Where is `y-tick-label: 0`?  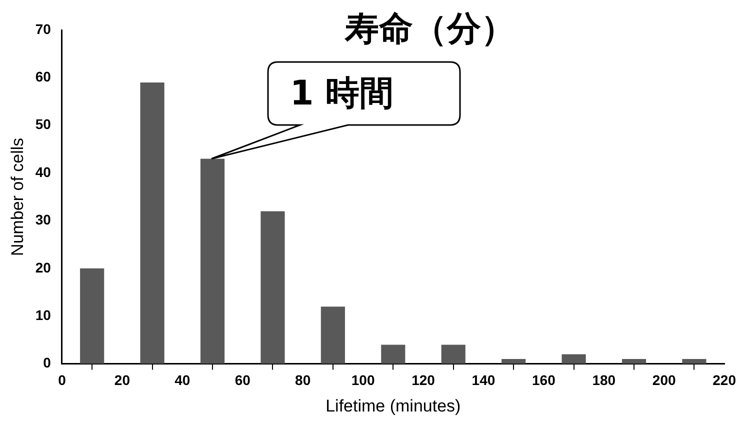 y-tick-label: 0 is located at coordinates (47, 362).